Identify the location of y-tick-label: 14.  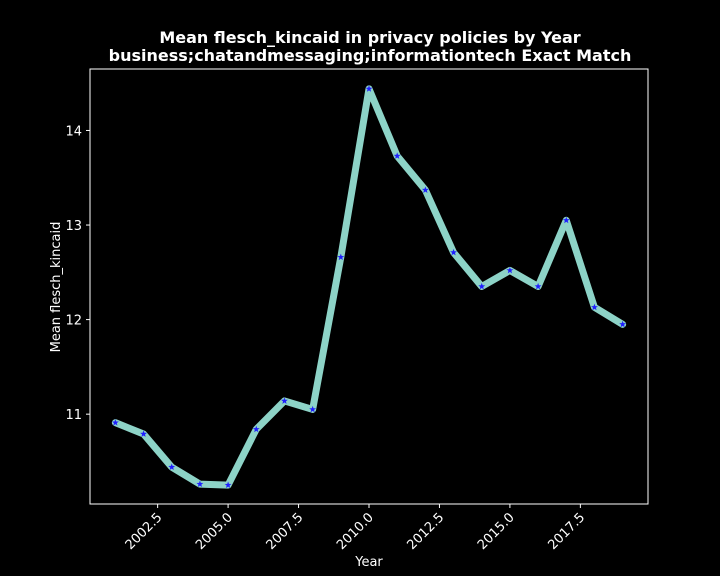
(73, 131).